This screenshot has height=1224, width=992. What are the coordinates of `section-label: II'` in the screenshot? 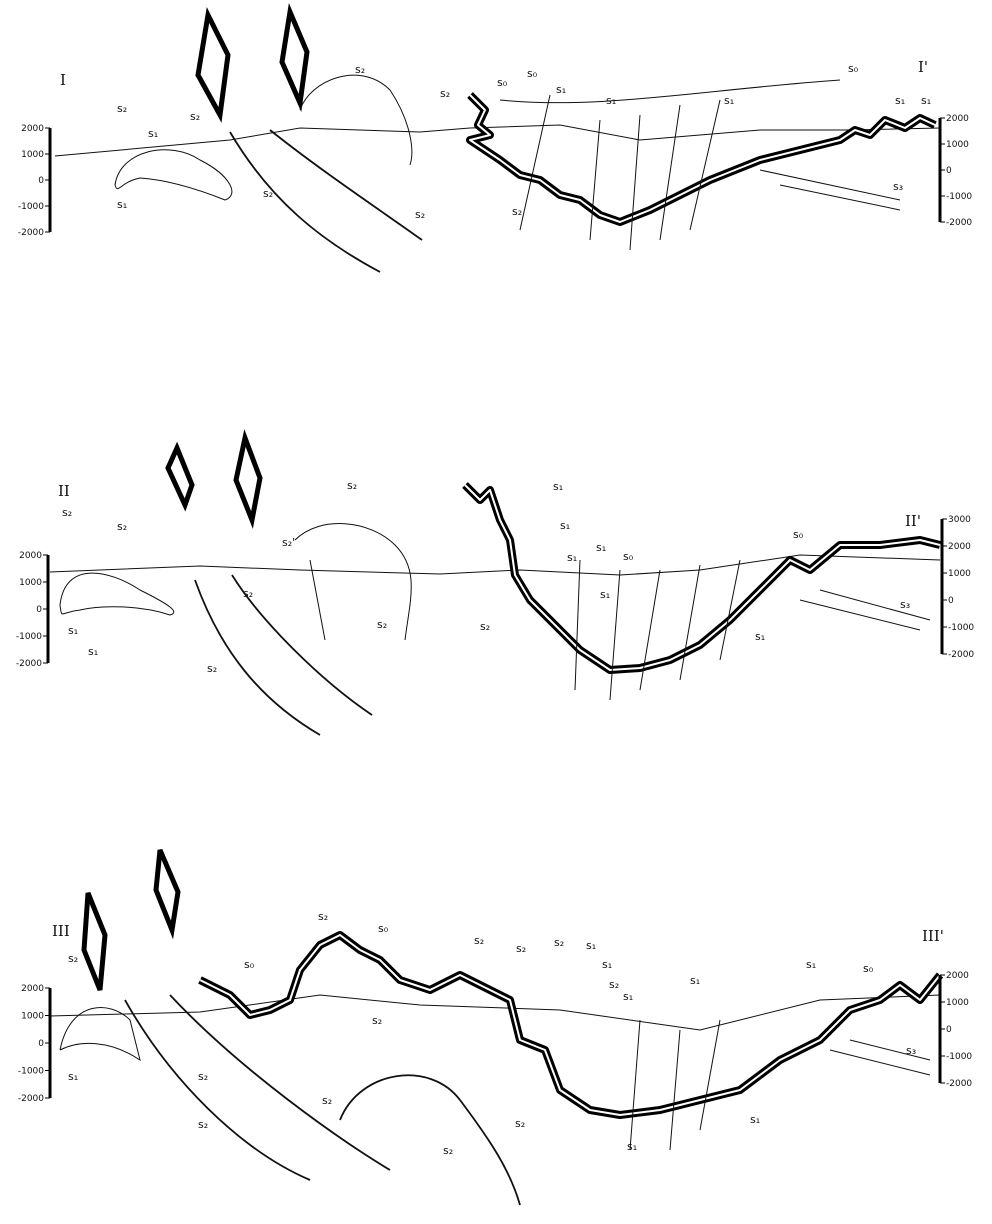 It's located at (913, 521).